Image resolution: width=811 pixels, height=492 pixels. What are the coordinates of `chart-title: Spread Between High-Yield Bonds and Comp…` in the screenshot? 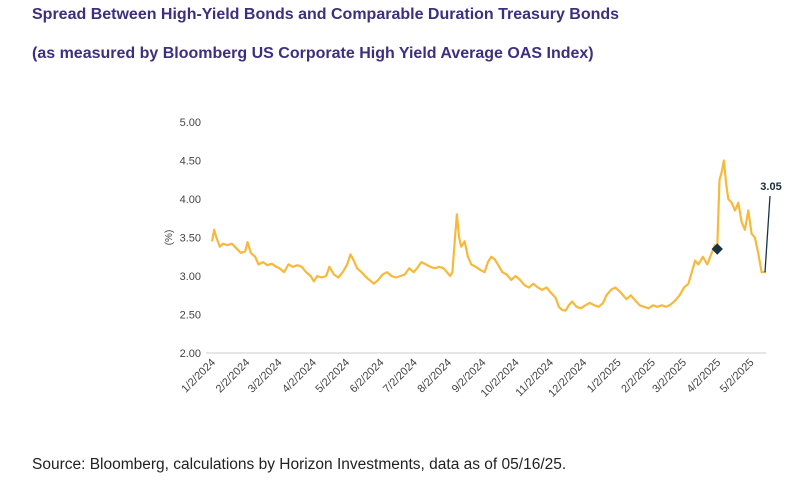 It's located at (326, 14).